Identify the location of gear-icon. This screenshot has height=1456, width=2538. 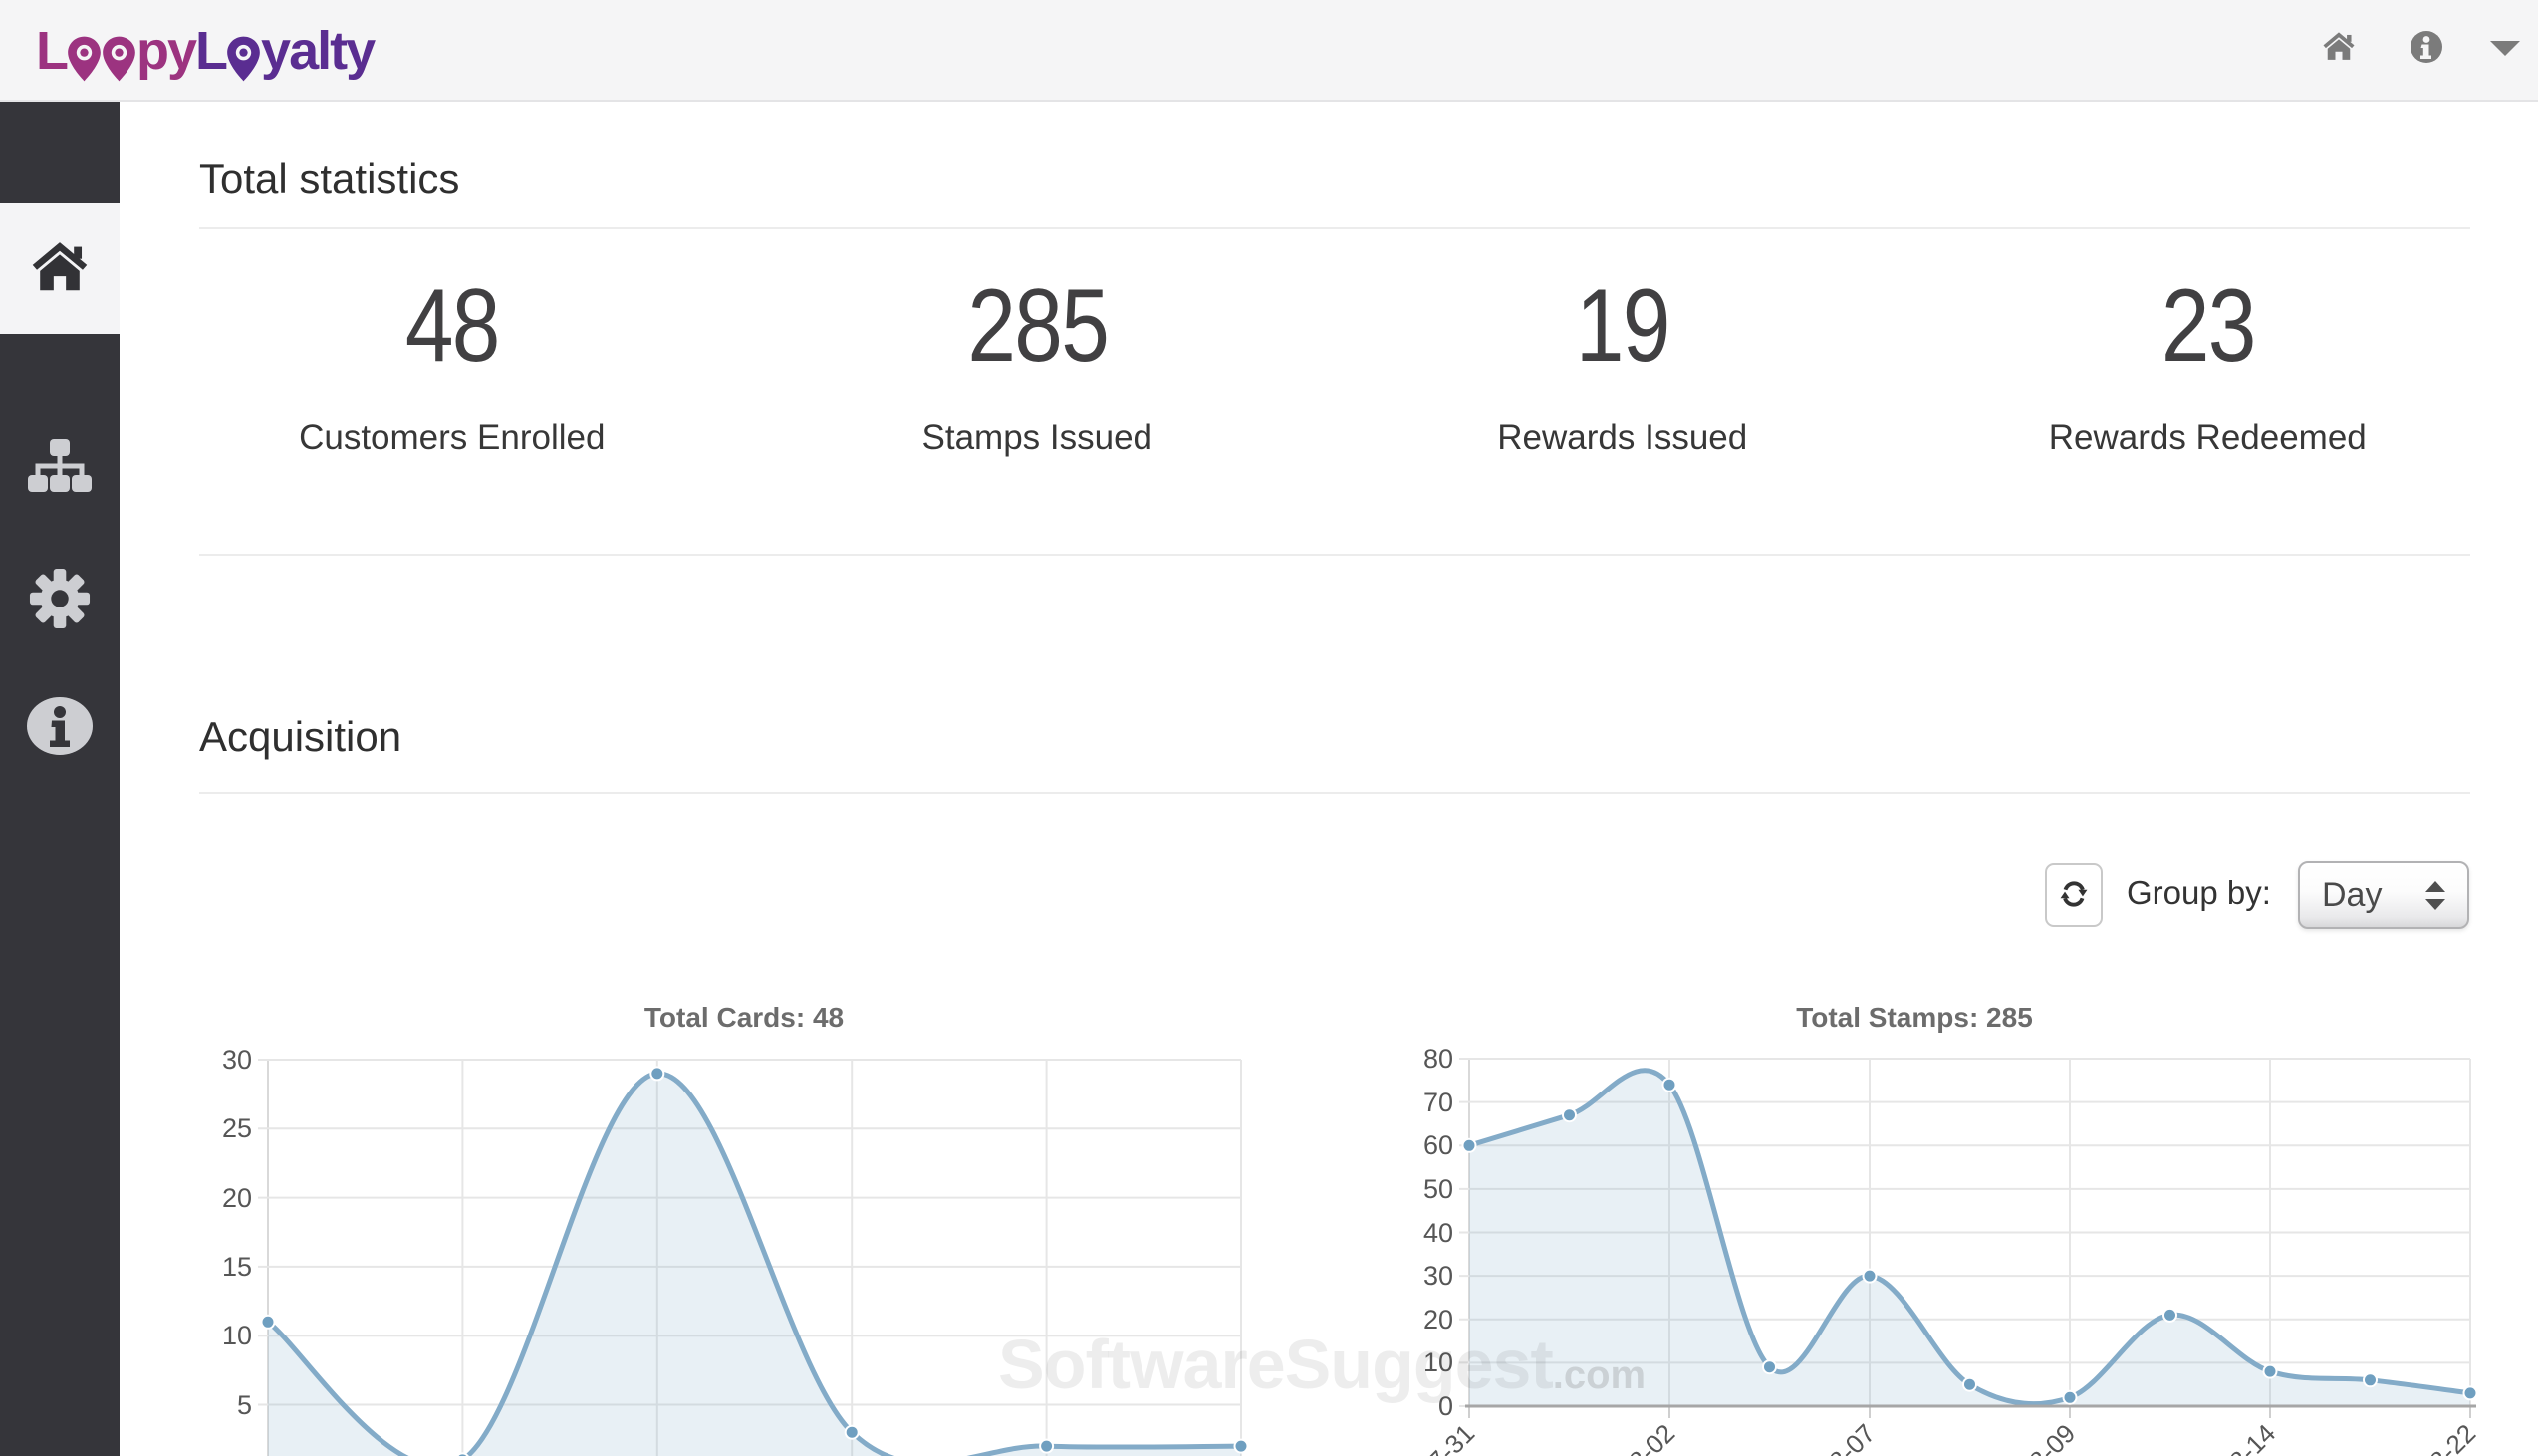
(60, 601).